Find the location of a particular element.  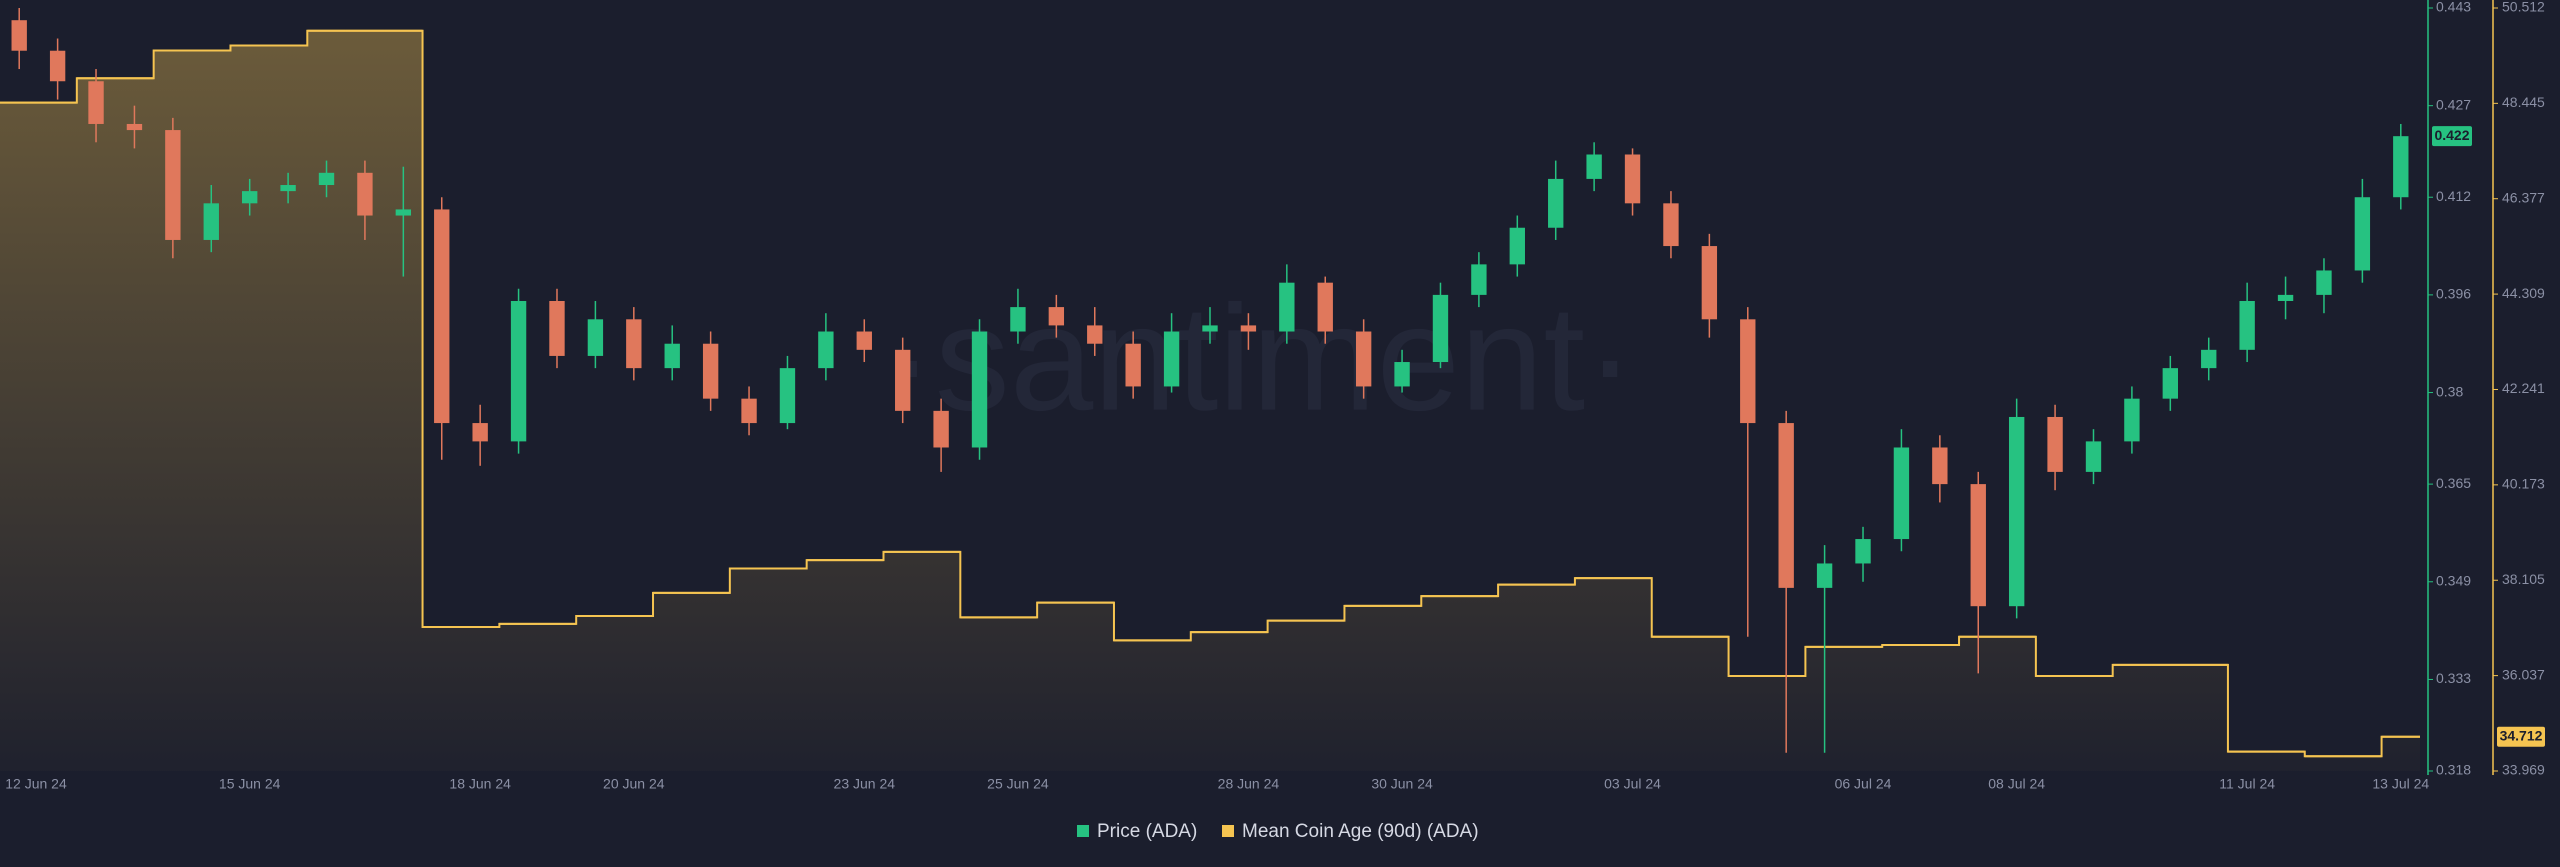

x-tick-label: 11 Jul 24 is located at coordinates (2247, 784).